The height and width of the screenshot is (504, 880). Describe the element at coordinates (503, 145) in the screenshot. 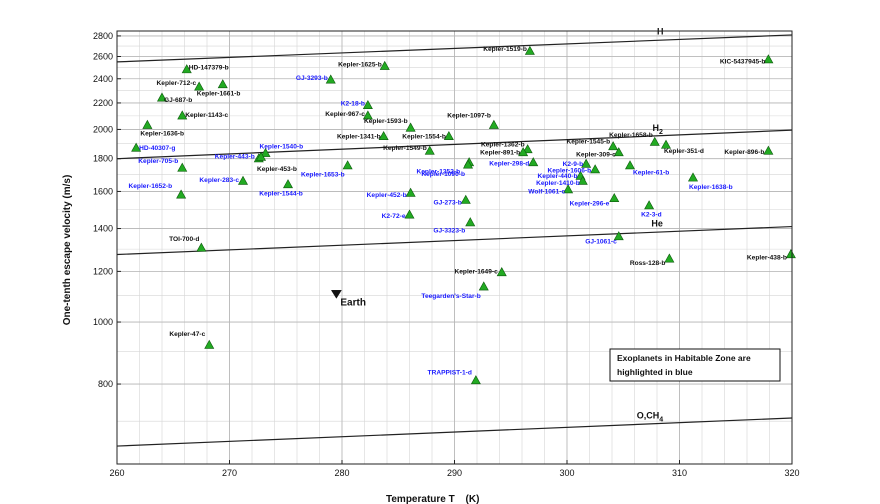

I see `planet-label: Kepler-1362-b` at that location.